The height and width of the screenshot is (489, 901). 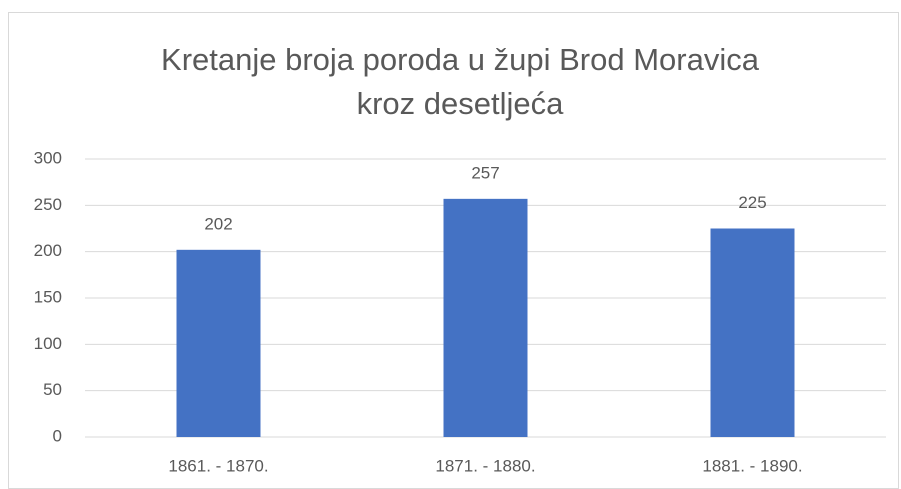 What do you see at coordinates (218, 223) in the screenshot?
I see `data-label: 202` at bounding box center [218, 223].